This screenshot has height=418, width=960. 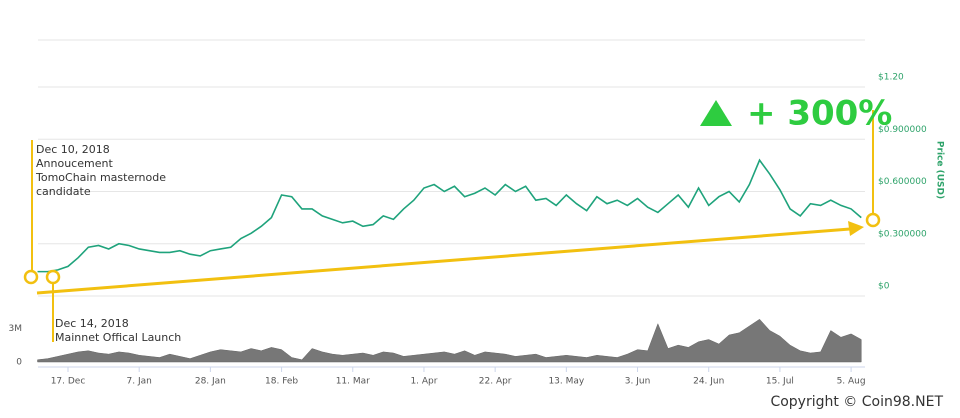 What do you see at coordinates (819, 114) in the screenshot?
I see `change-label: + 300%` at bounding box center [819, 114].